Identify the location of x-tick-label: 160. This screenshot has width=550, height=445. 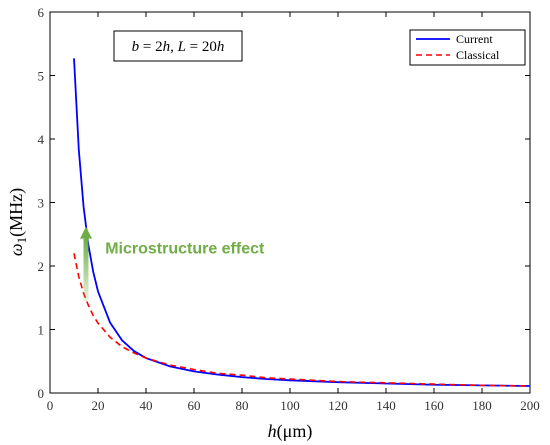
(434, 405).